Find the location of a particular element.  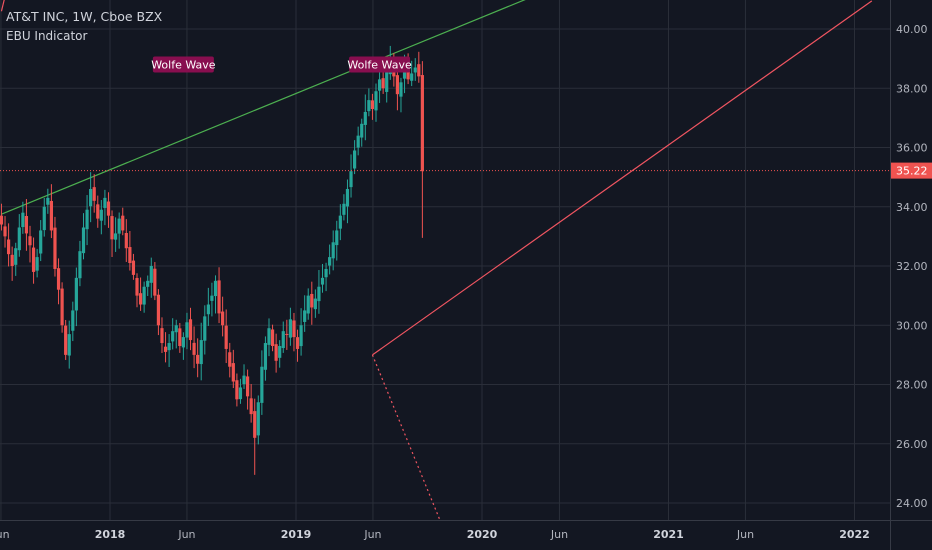

time-axis-label: 2021 is located at coordinates (668, 534).